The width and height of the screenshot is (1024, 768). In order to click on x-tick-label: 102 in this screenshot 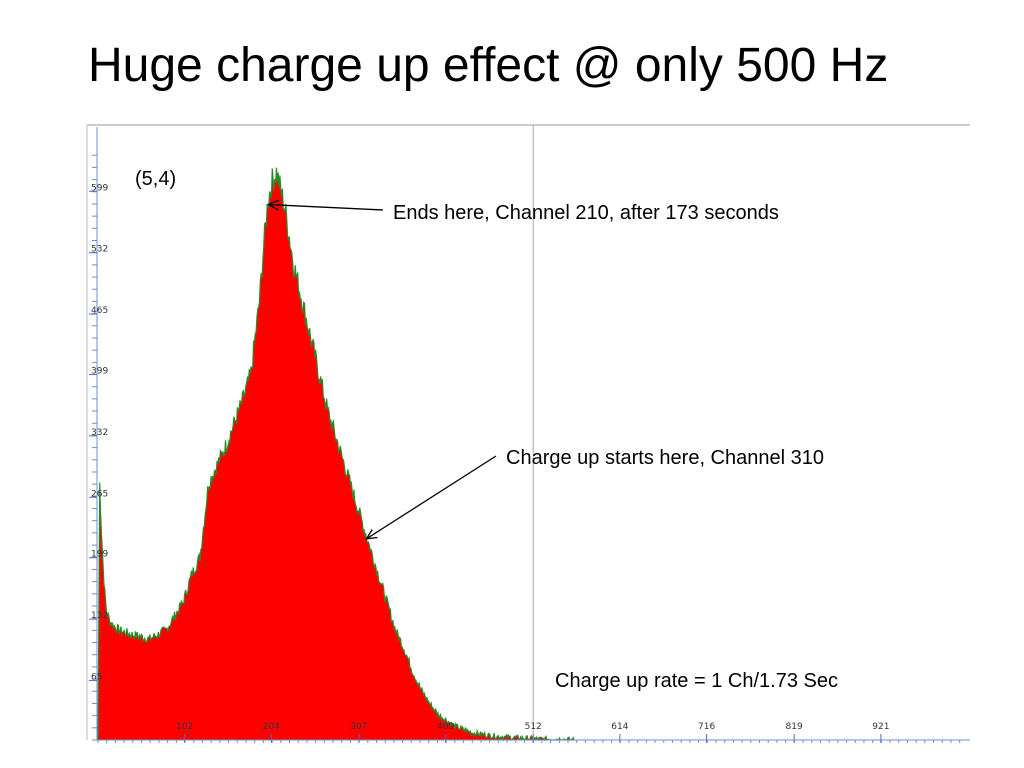, I will do `click(184, 727)`.